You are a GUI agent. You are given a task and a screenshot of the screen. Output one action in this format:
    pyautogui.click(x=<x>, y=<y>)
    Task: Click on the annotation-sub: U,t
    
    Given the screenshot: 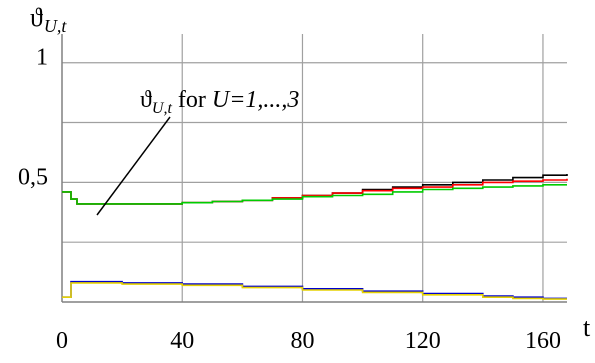 What is the action you would take?
    pyautogui.click(x=162, y=108)
    